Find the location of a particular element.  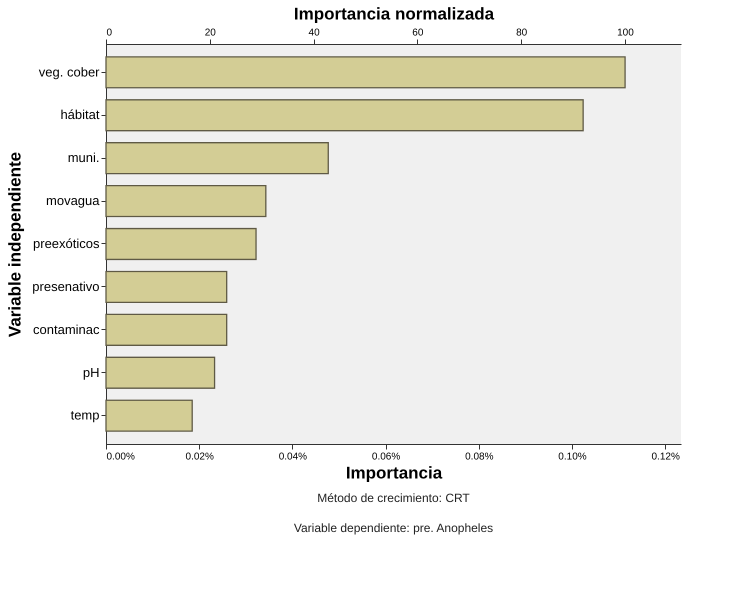

x-tick-label: 0.10% is located at coordinates (572, 457).